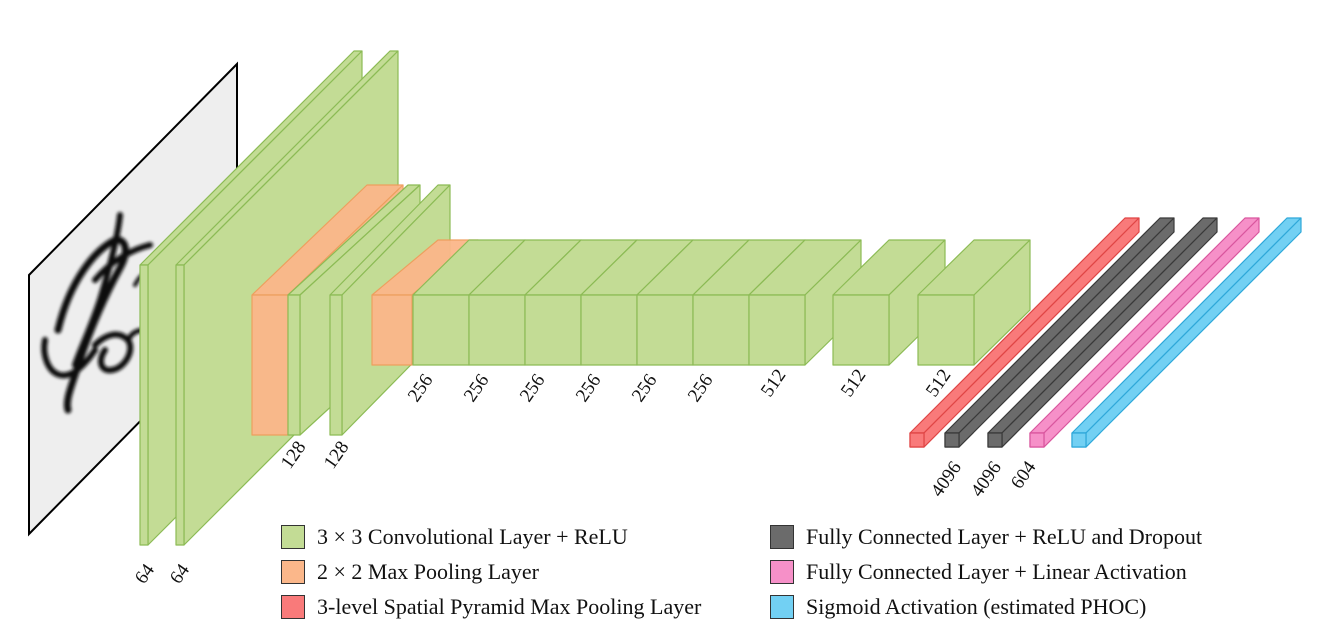  What do you see at coordinates (976, 606) in the screenshot?
I see `legend-label-sigmoid: Sigmoid Activation (estimated PHOC)` at bounding box center [976, 606].